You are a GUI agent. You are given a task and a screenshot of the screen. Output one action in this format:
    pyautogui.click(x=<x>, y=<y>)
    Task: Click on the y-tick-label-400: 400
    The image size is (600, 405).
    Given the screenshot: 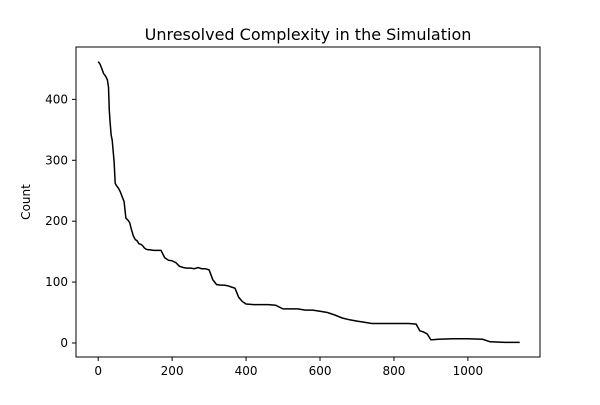 What is the action you would take?
    pyautogui.click(x=56, y=99)
    